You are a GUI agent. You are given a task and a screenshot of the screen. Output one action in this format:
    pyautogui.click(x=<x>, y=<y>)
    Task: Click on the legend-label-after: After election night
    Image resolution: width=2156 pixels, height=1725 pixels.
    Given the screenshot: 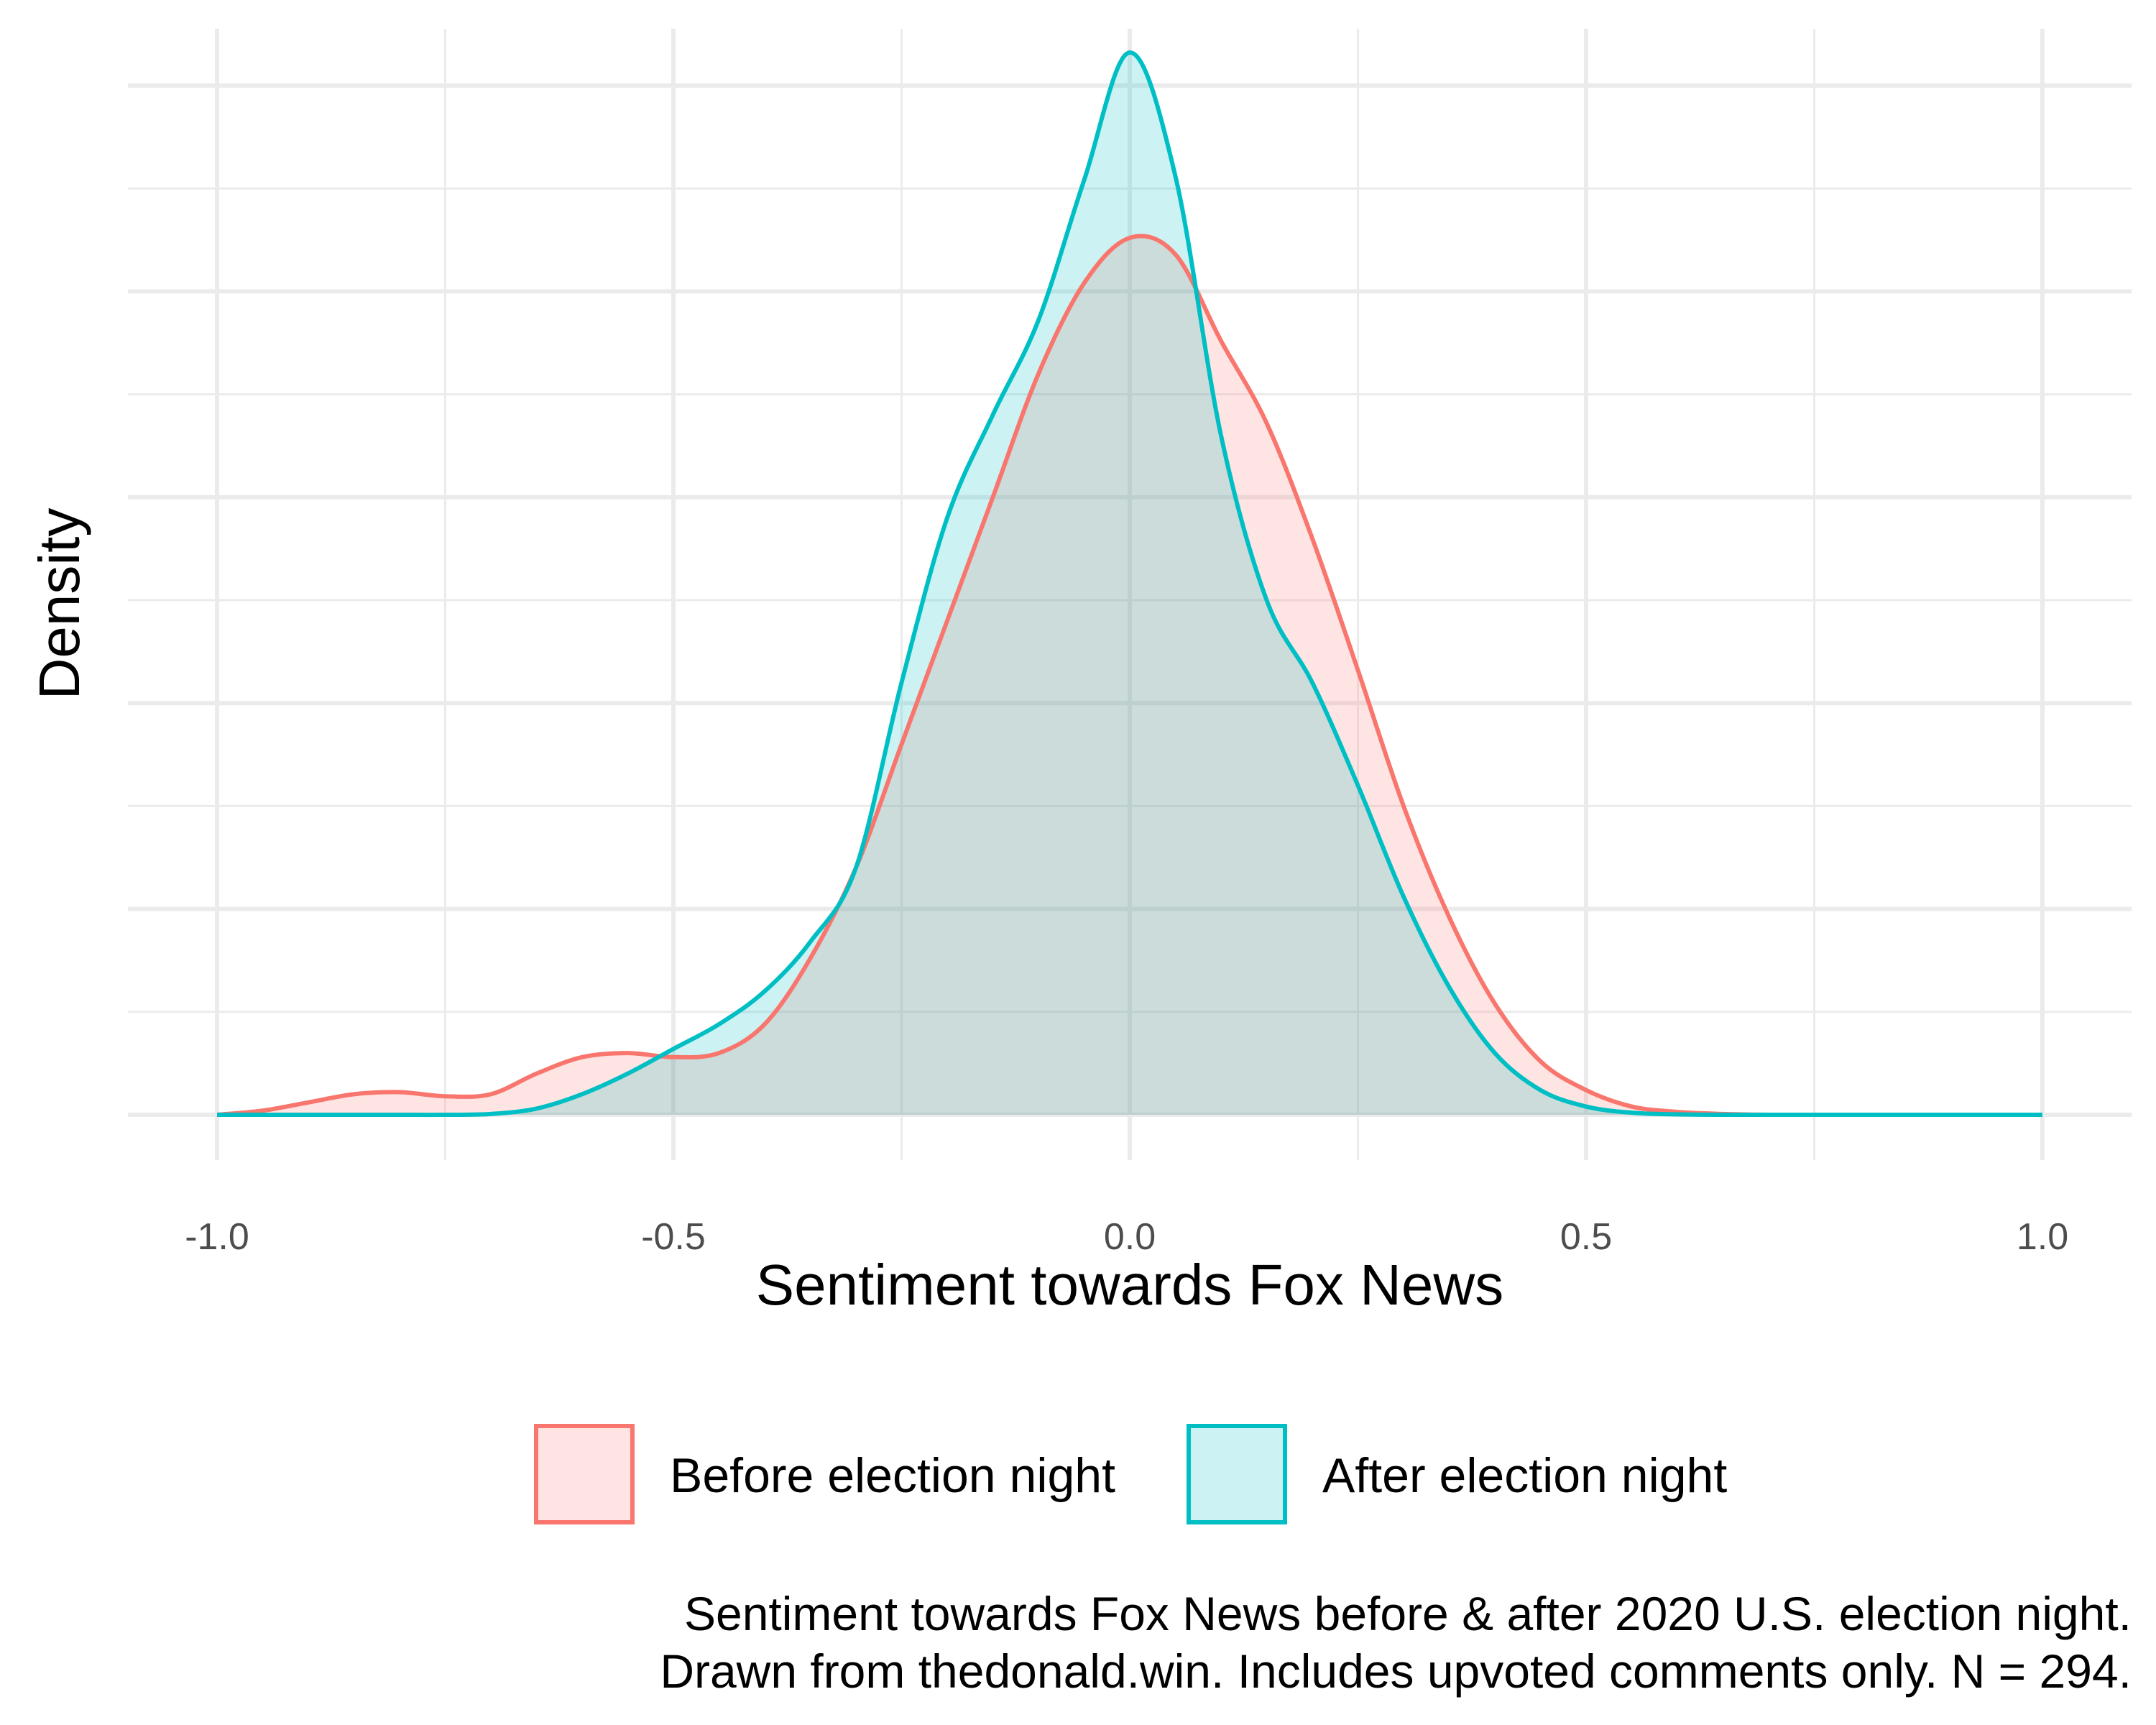 What is the action you would take?
    pyautogui.click(x=1525, y=1475)
    